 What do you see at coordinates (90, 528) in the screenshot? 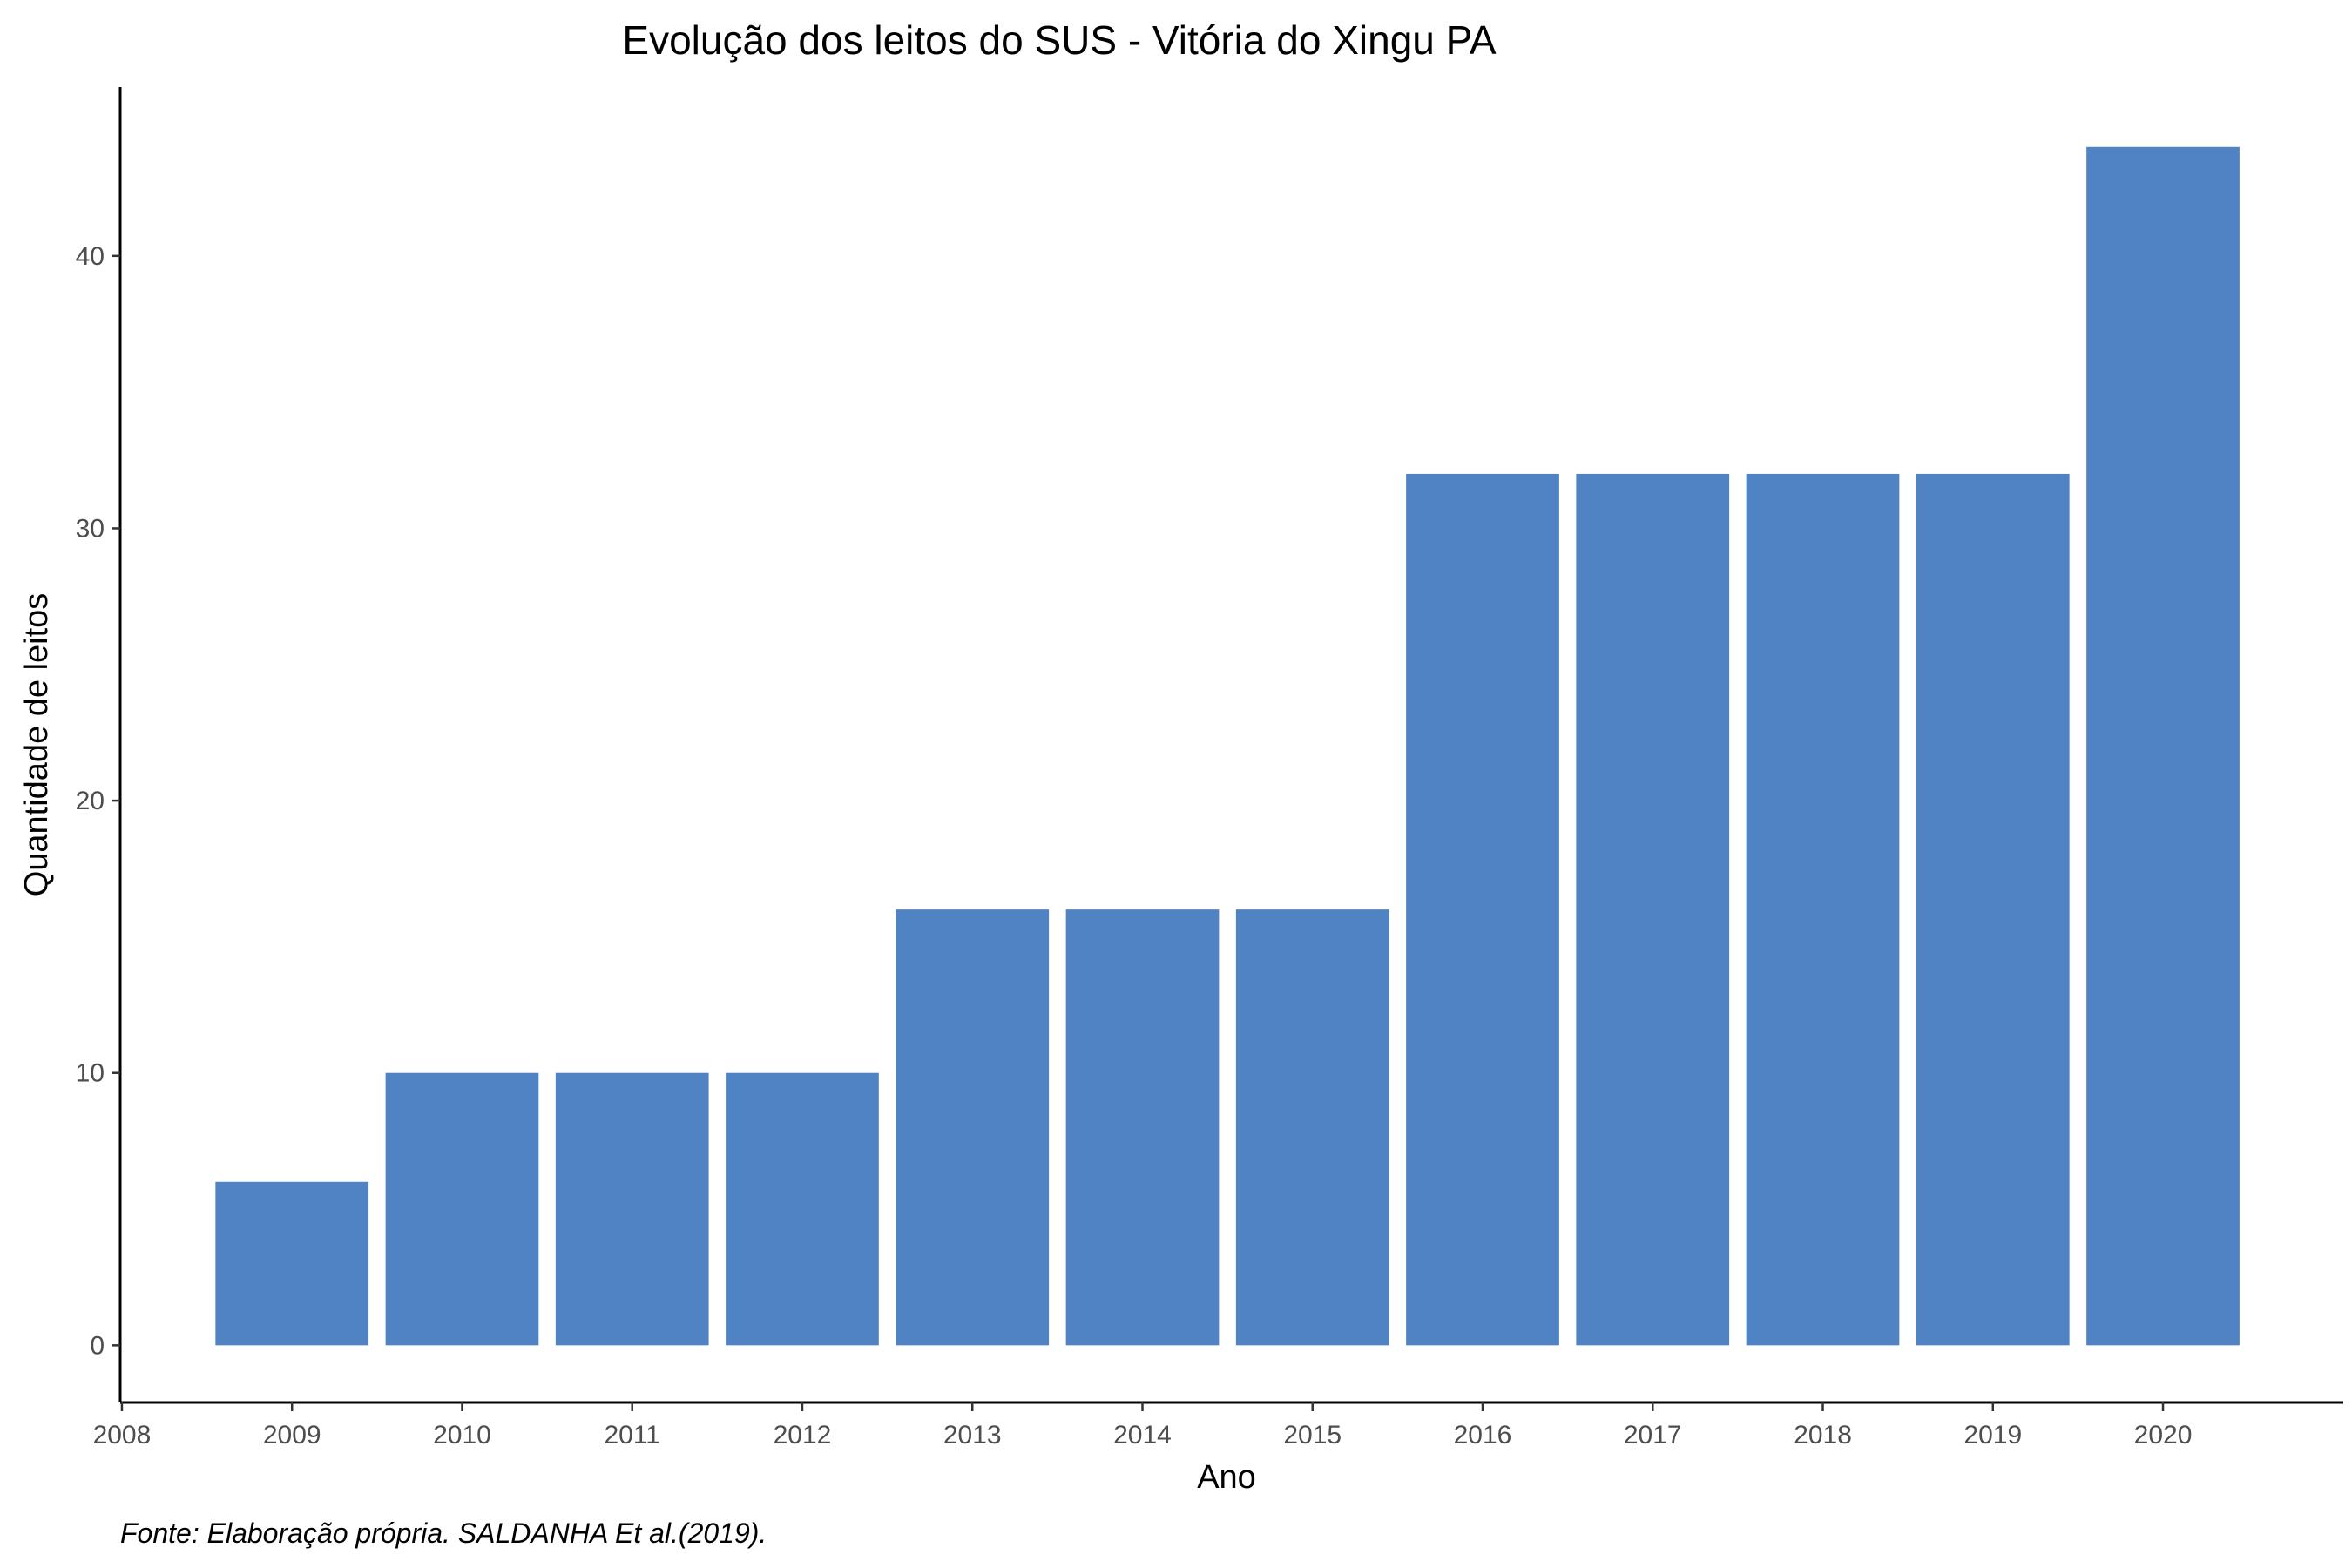
I see `y-tick-label: 30` at bounding box center [90, 528].